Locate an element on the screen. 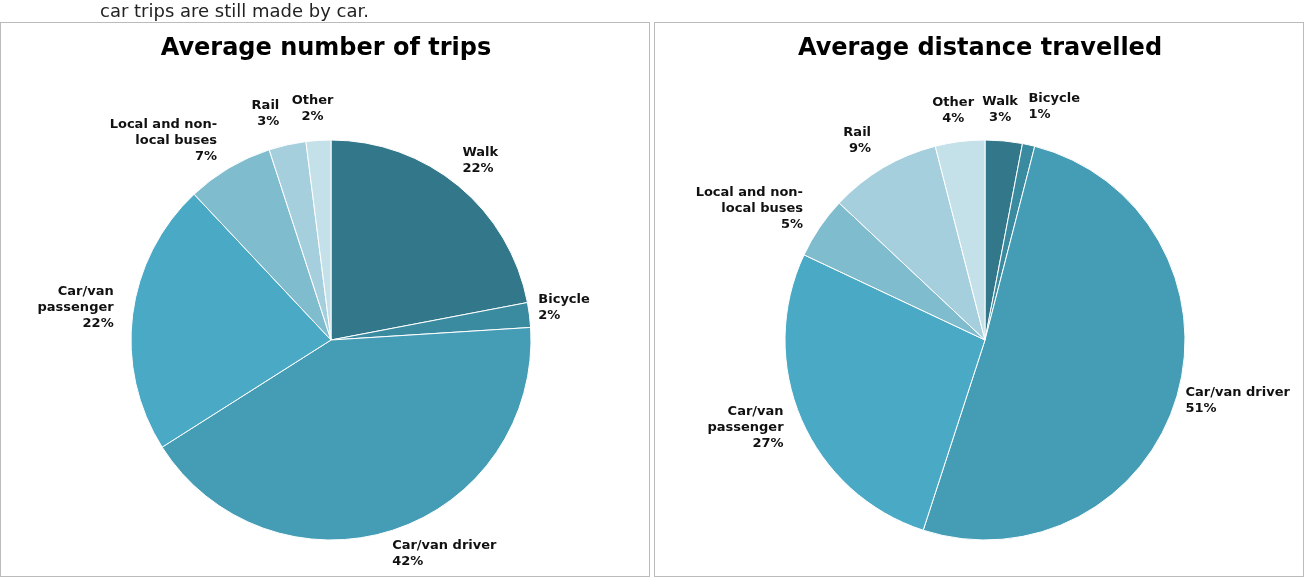 The height and width of the screenshot is (579, 1309). text: car trips are still made by car. is located at coordinates (235, 10).